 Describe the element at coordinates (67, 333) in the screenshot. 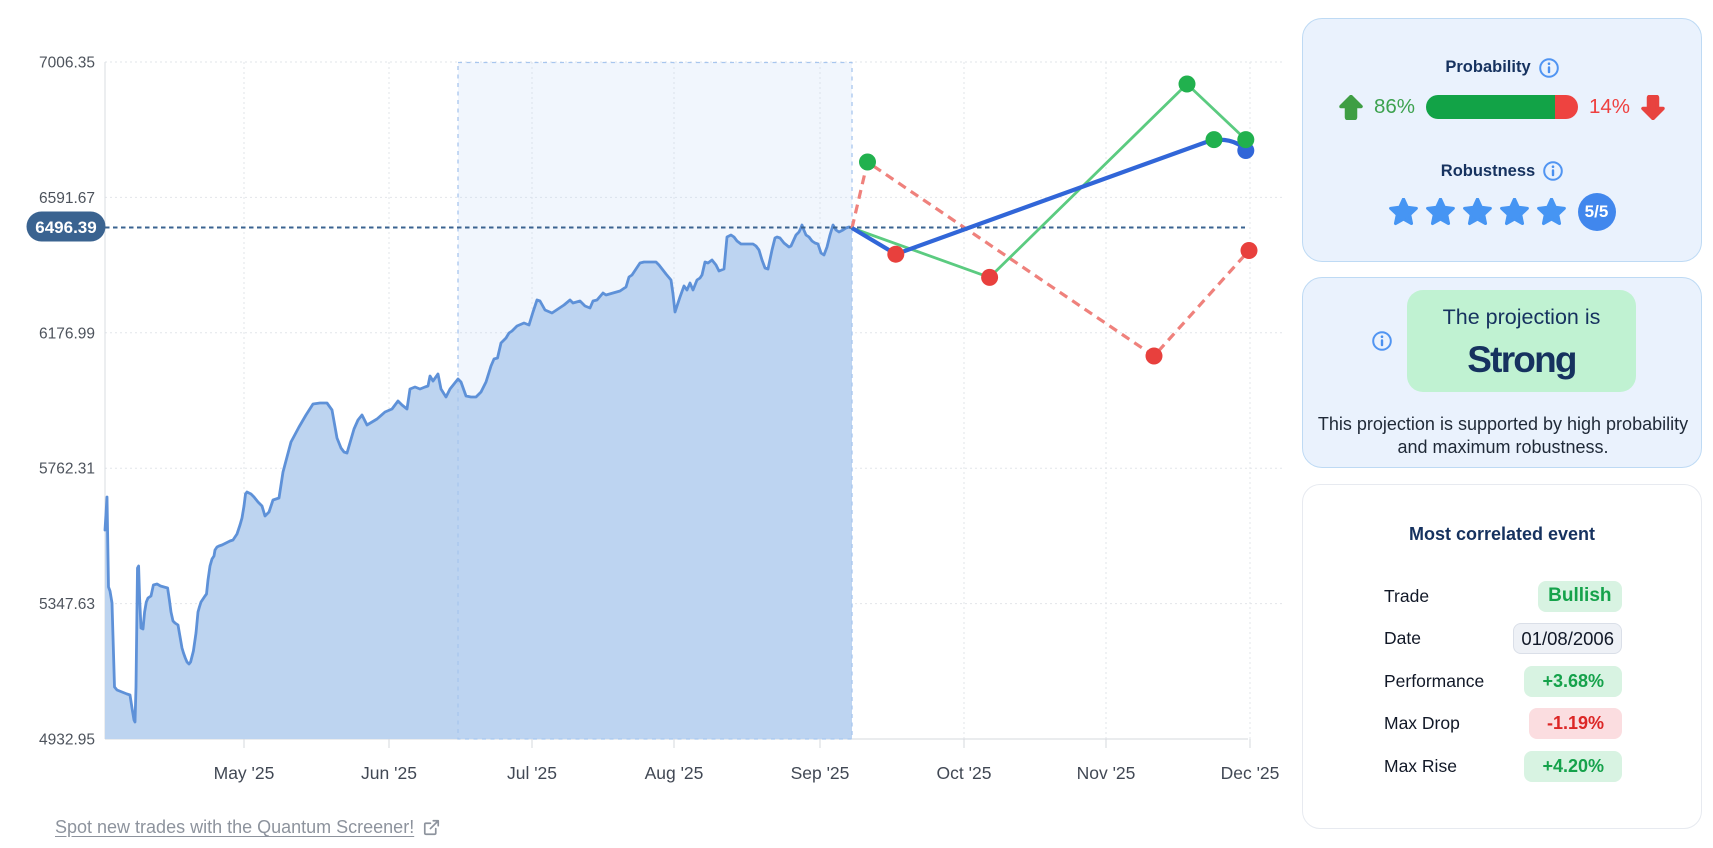

I see `svg-text: 6176.99` at that location.